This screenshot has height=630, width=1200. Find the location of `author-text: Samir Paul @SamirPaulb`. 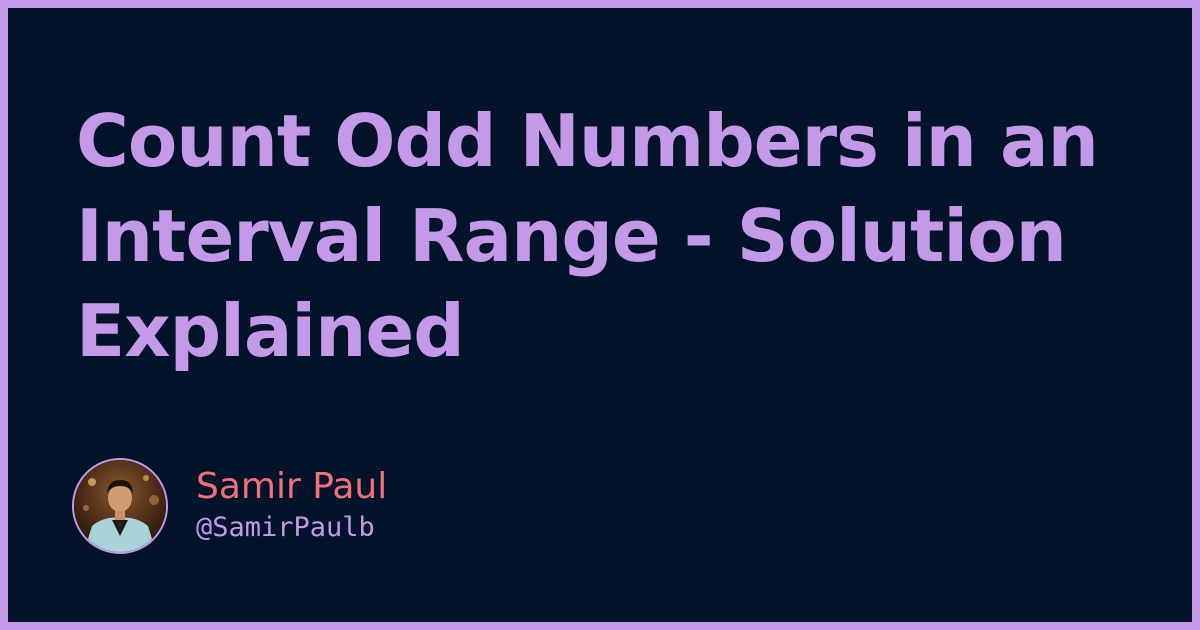

author-text: Samir Paul @SamirPaulb is located at coordinates (291, 506).